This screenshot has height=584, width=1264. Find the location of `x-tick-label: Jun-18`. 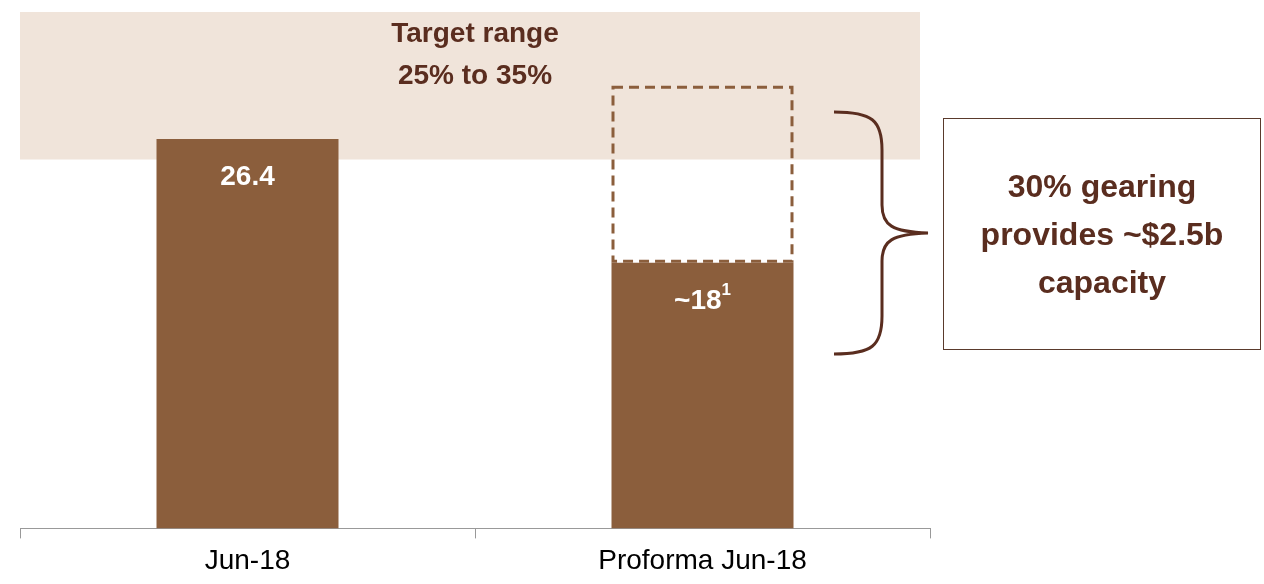

x-tick-label: Jun-18 is located at coordinates (247, 559).